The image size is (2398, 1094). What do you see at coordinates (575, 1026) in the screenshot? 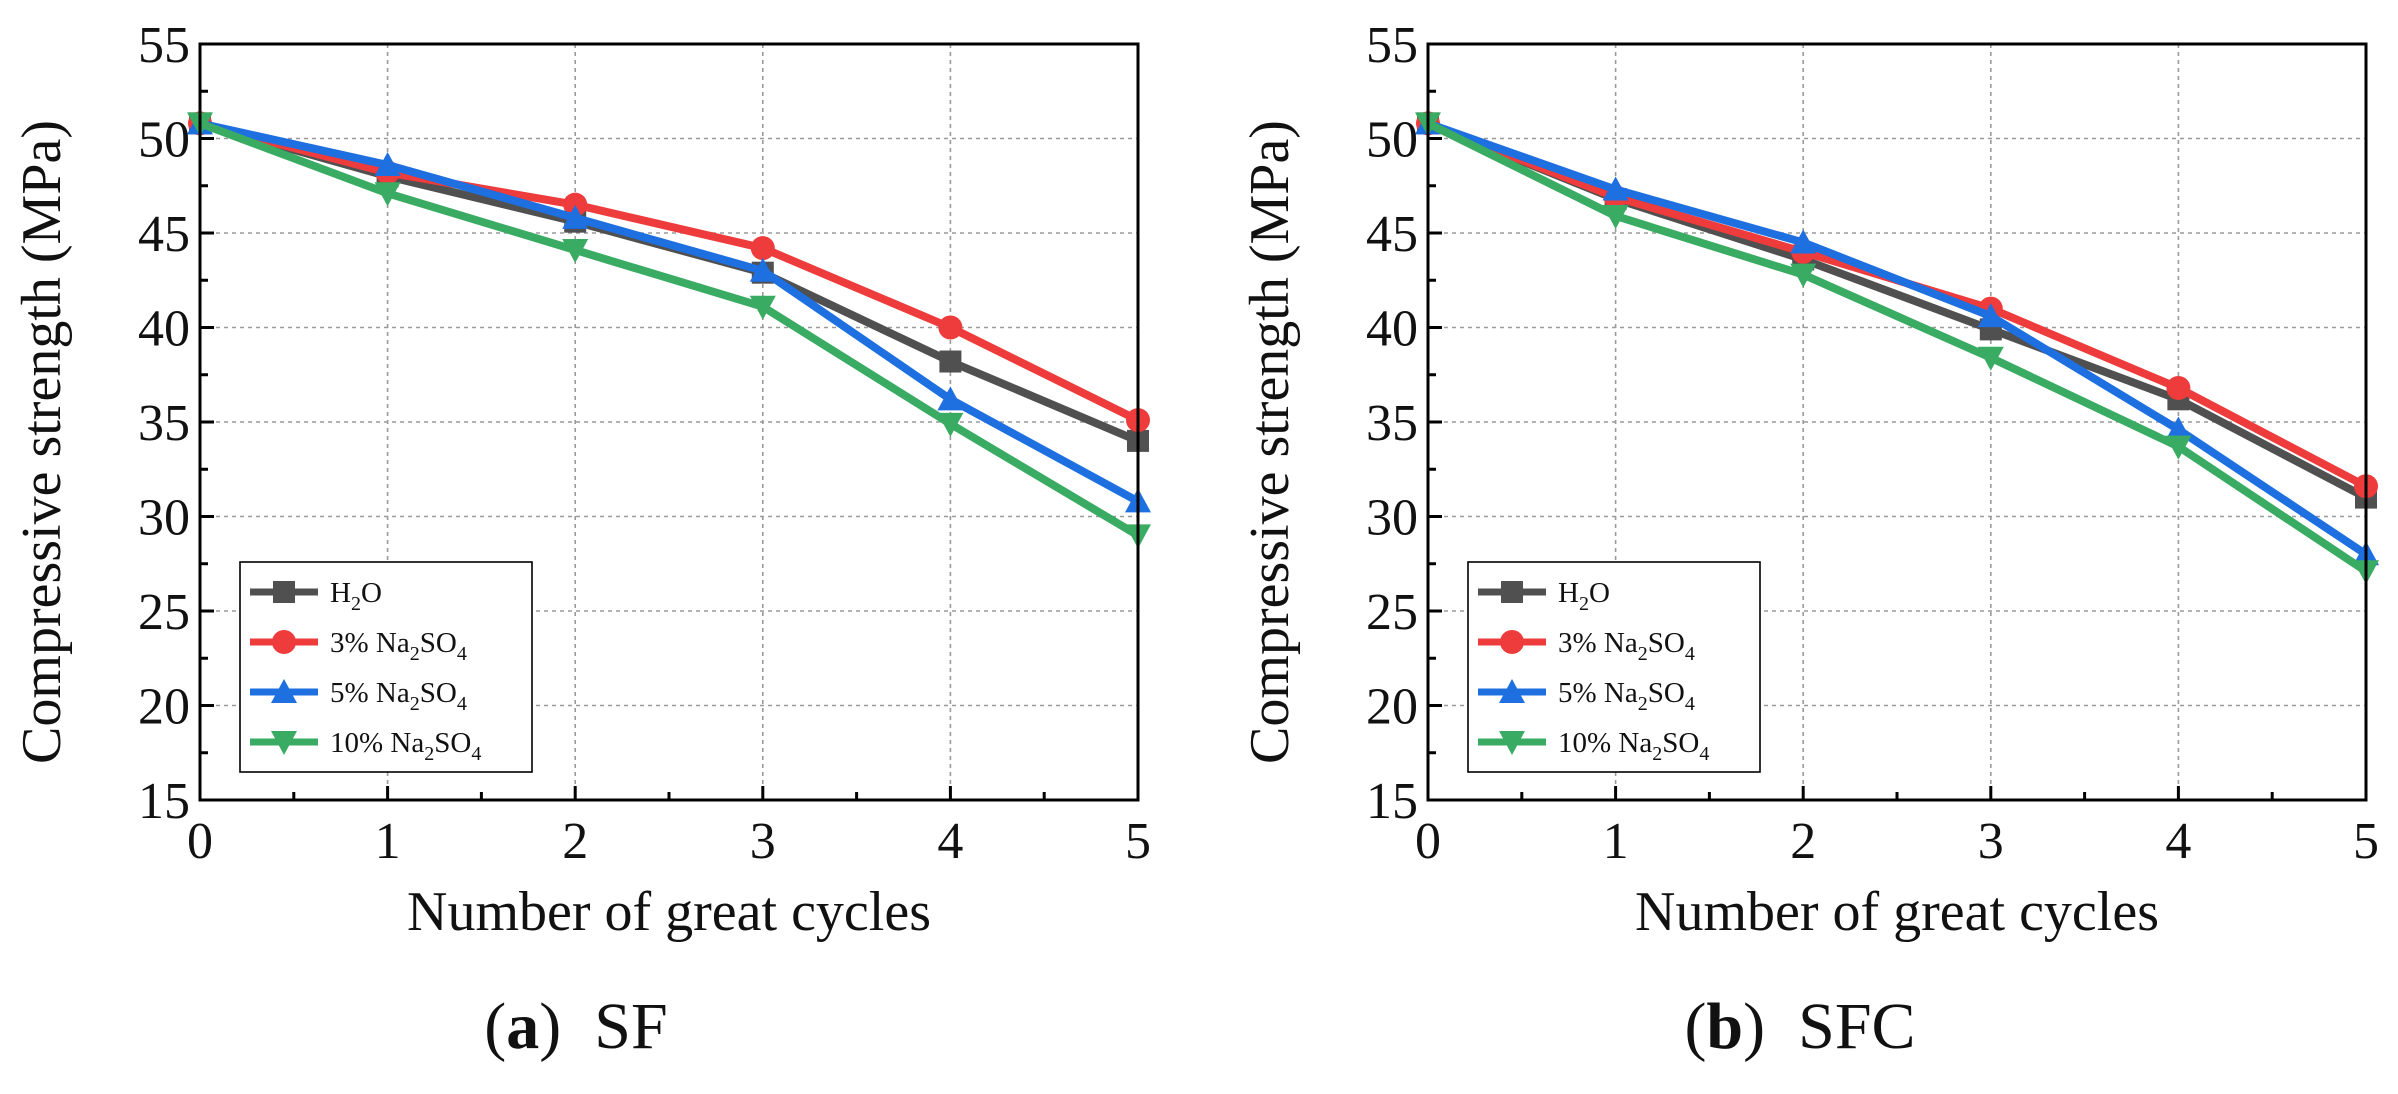
I see `panel-caption: (a) SF` at bounding box center [575, 1026].